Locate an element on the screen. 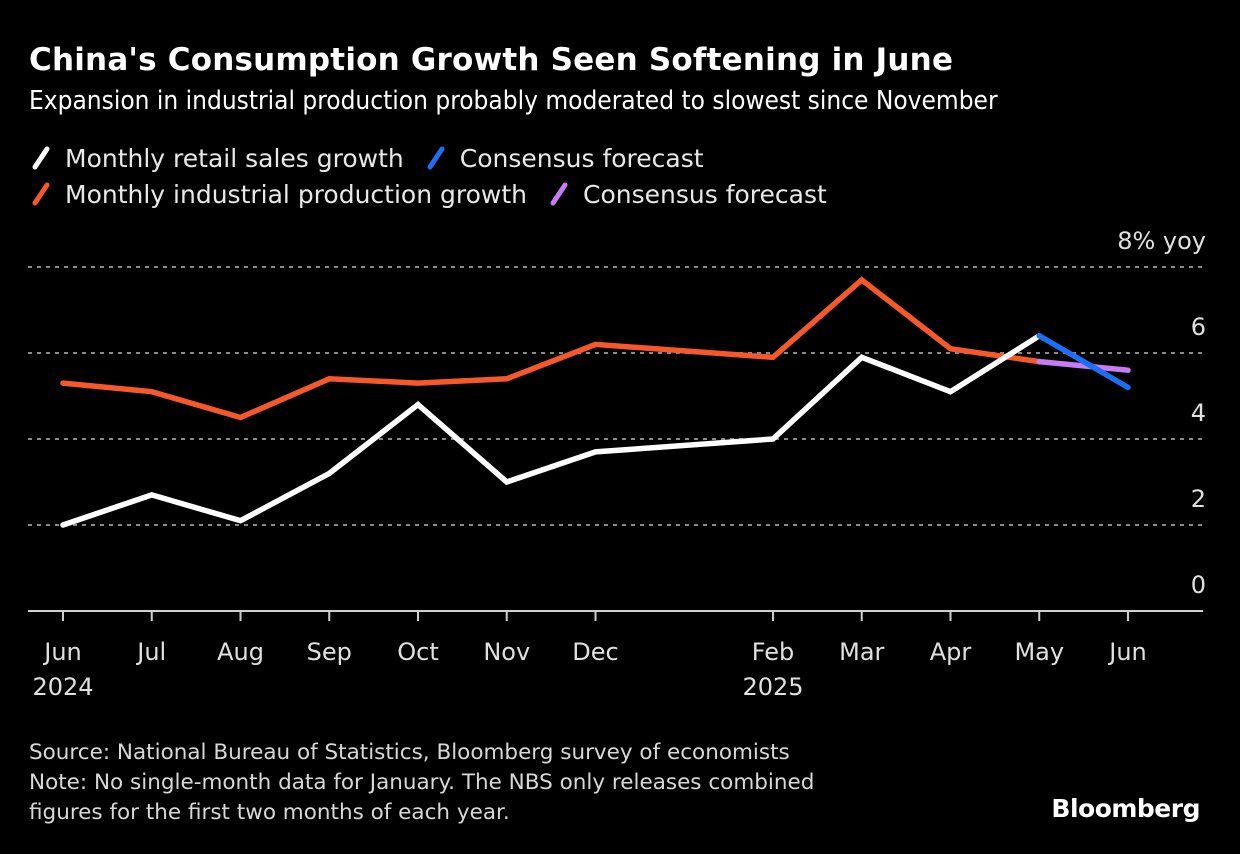 The image size is (1240, 854). legend-swatch-retail-sales is located at coordinates (41, 158).